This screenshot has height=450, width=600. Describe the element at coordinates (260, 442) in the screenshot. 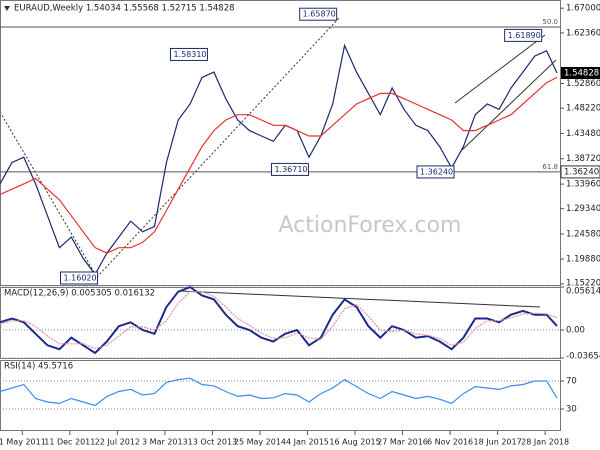

I see `x-tick-label: 25 May 2014` at that location.